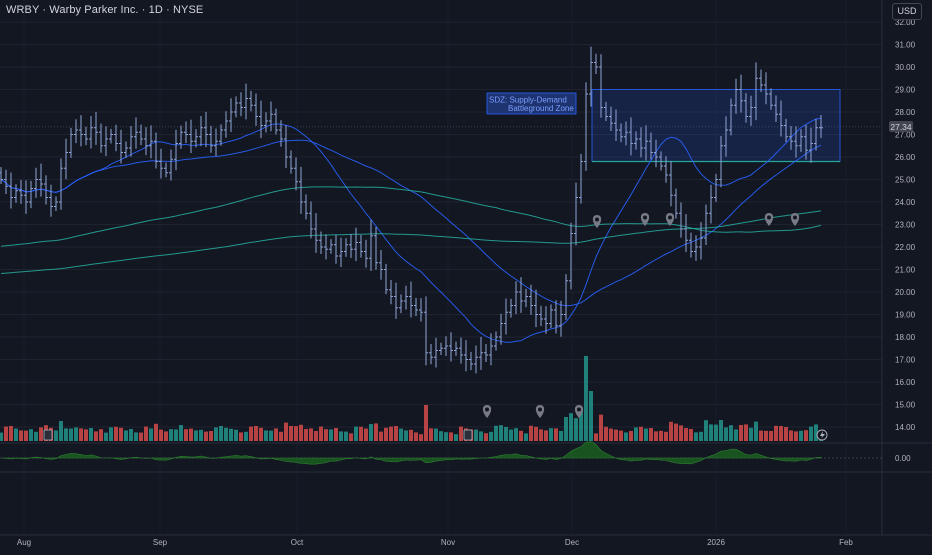 This screenshot has height=555, width=932. What do you see at coordinates (905, 270) in the screenshot?
I see `price-tick-label: 21.00` at bounding box center [905, 270].